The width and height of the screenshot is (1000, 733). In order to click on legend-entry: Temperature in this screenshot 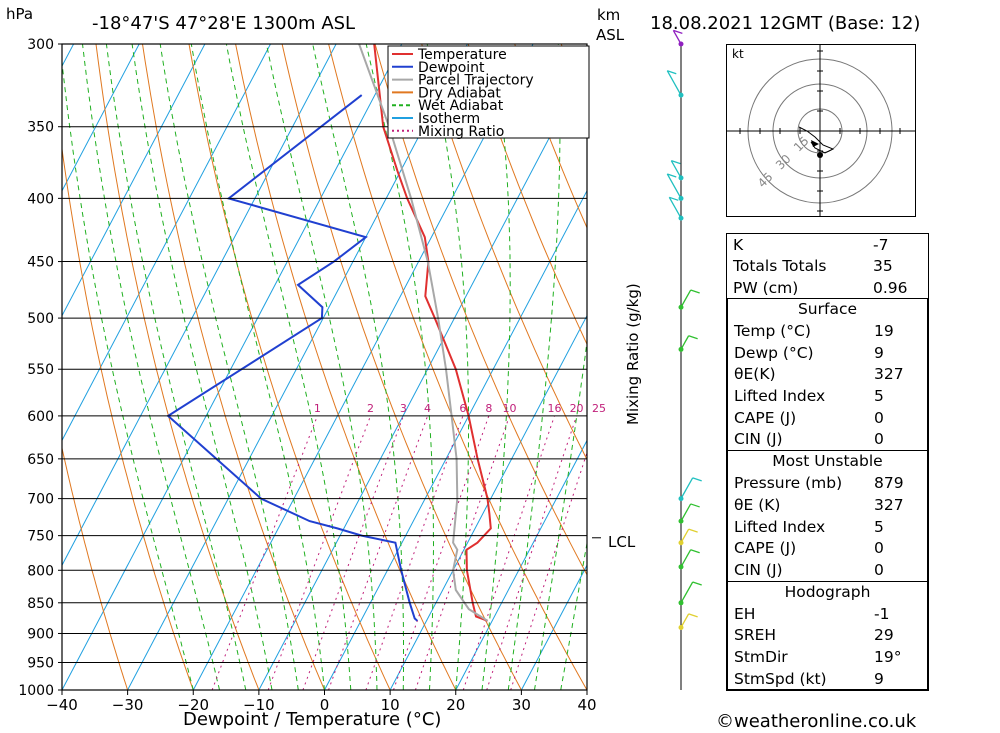, I will do `click(462, 55)`.